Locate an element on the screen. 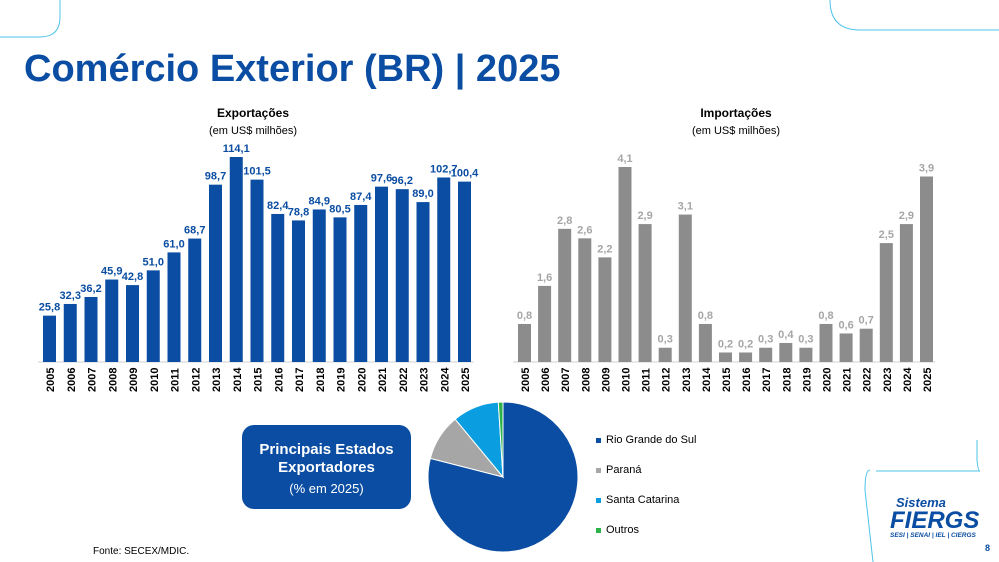 This screenshot has width=999, height=562. data-label: 82,4 is located at coordinates (278, 206).